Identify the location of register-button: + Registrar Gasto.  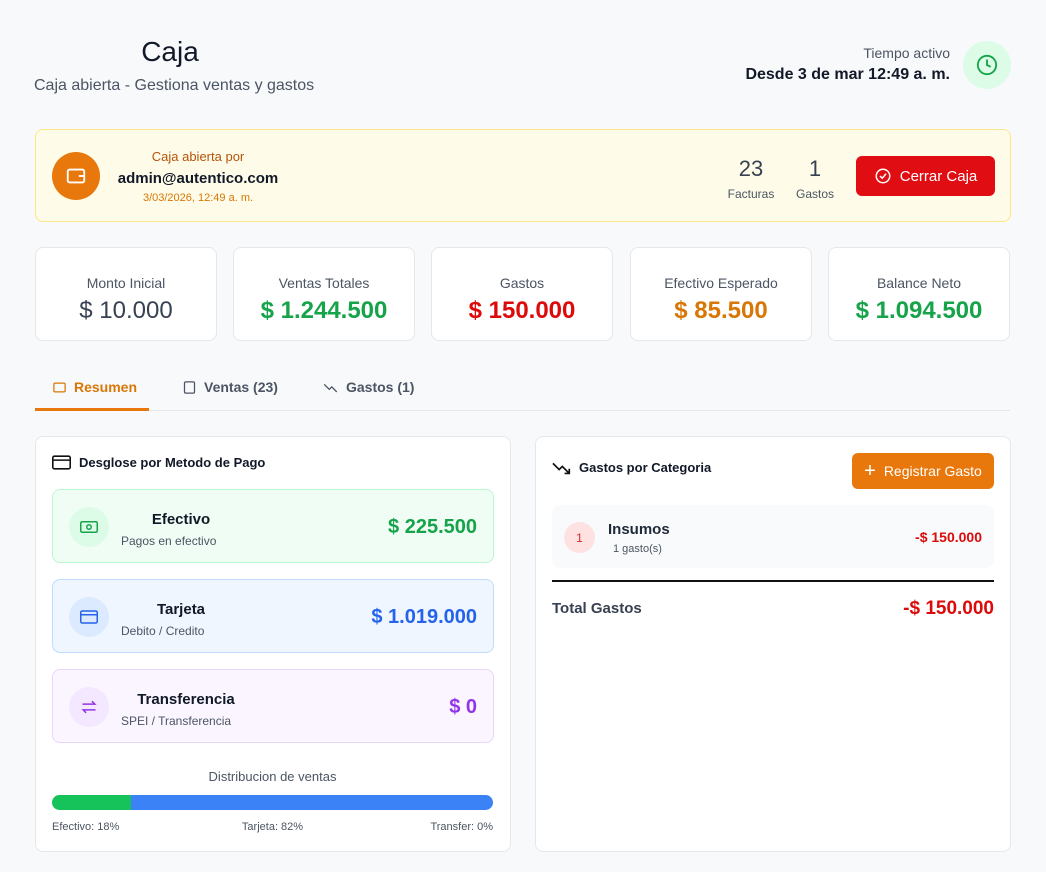
(923, 471).